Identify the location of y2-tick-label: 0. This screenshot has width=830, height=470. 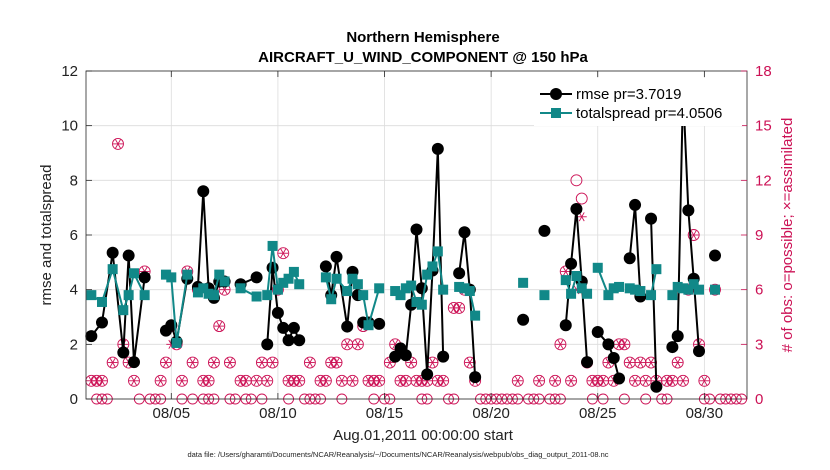
(759, 399).